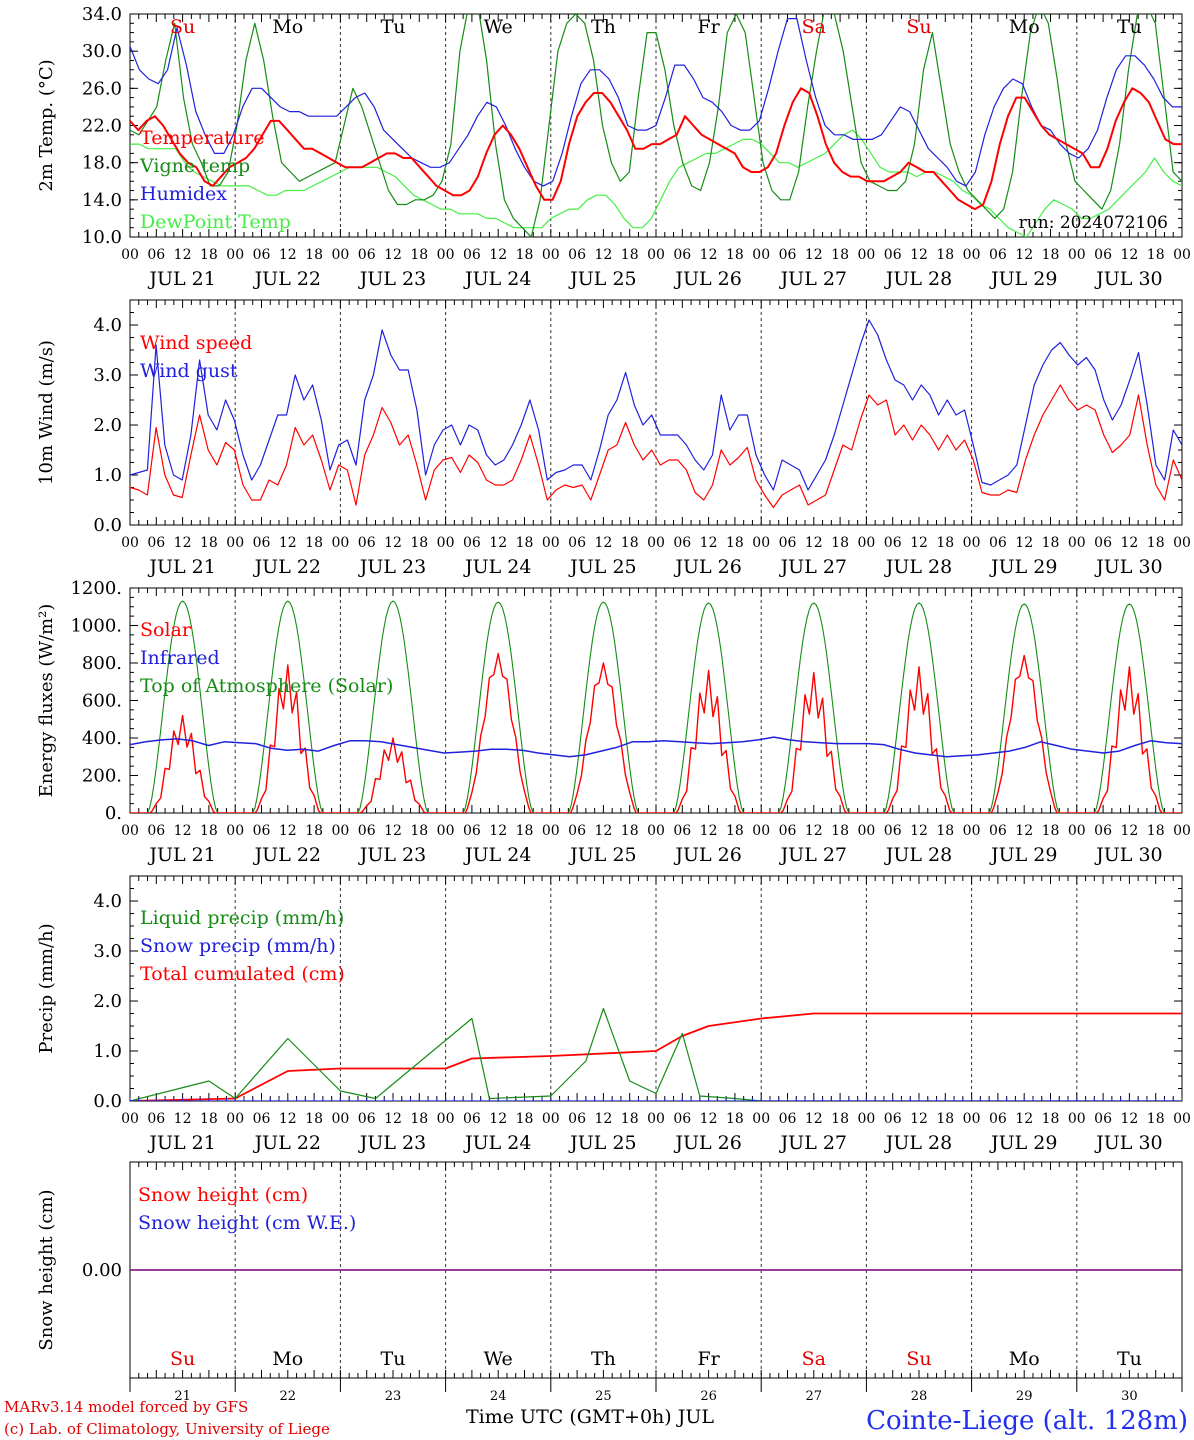 This screenshot has width=1194, height=1440. I want to click on panel4-hour-label: 06, so click(577, 1119).